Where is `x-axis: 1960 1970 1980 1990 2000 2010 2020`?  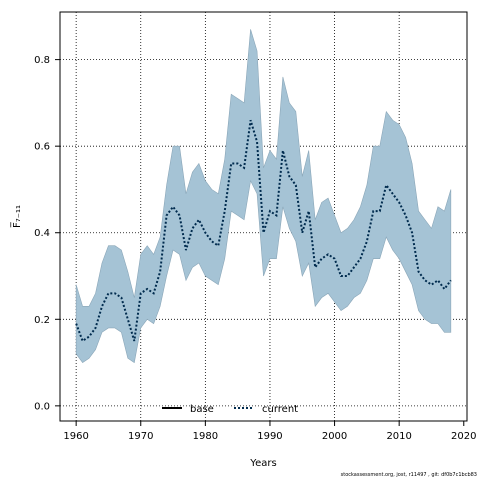 x-axis: 1960 1970 1980 1990 2000 2010 2020 is located at coordinates (269, 431).